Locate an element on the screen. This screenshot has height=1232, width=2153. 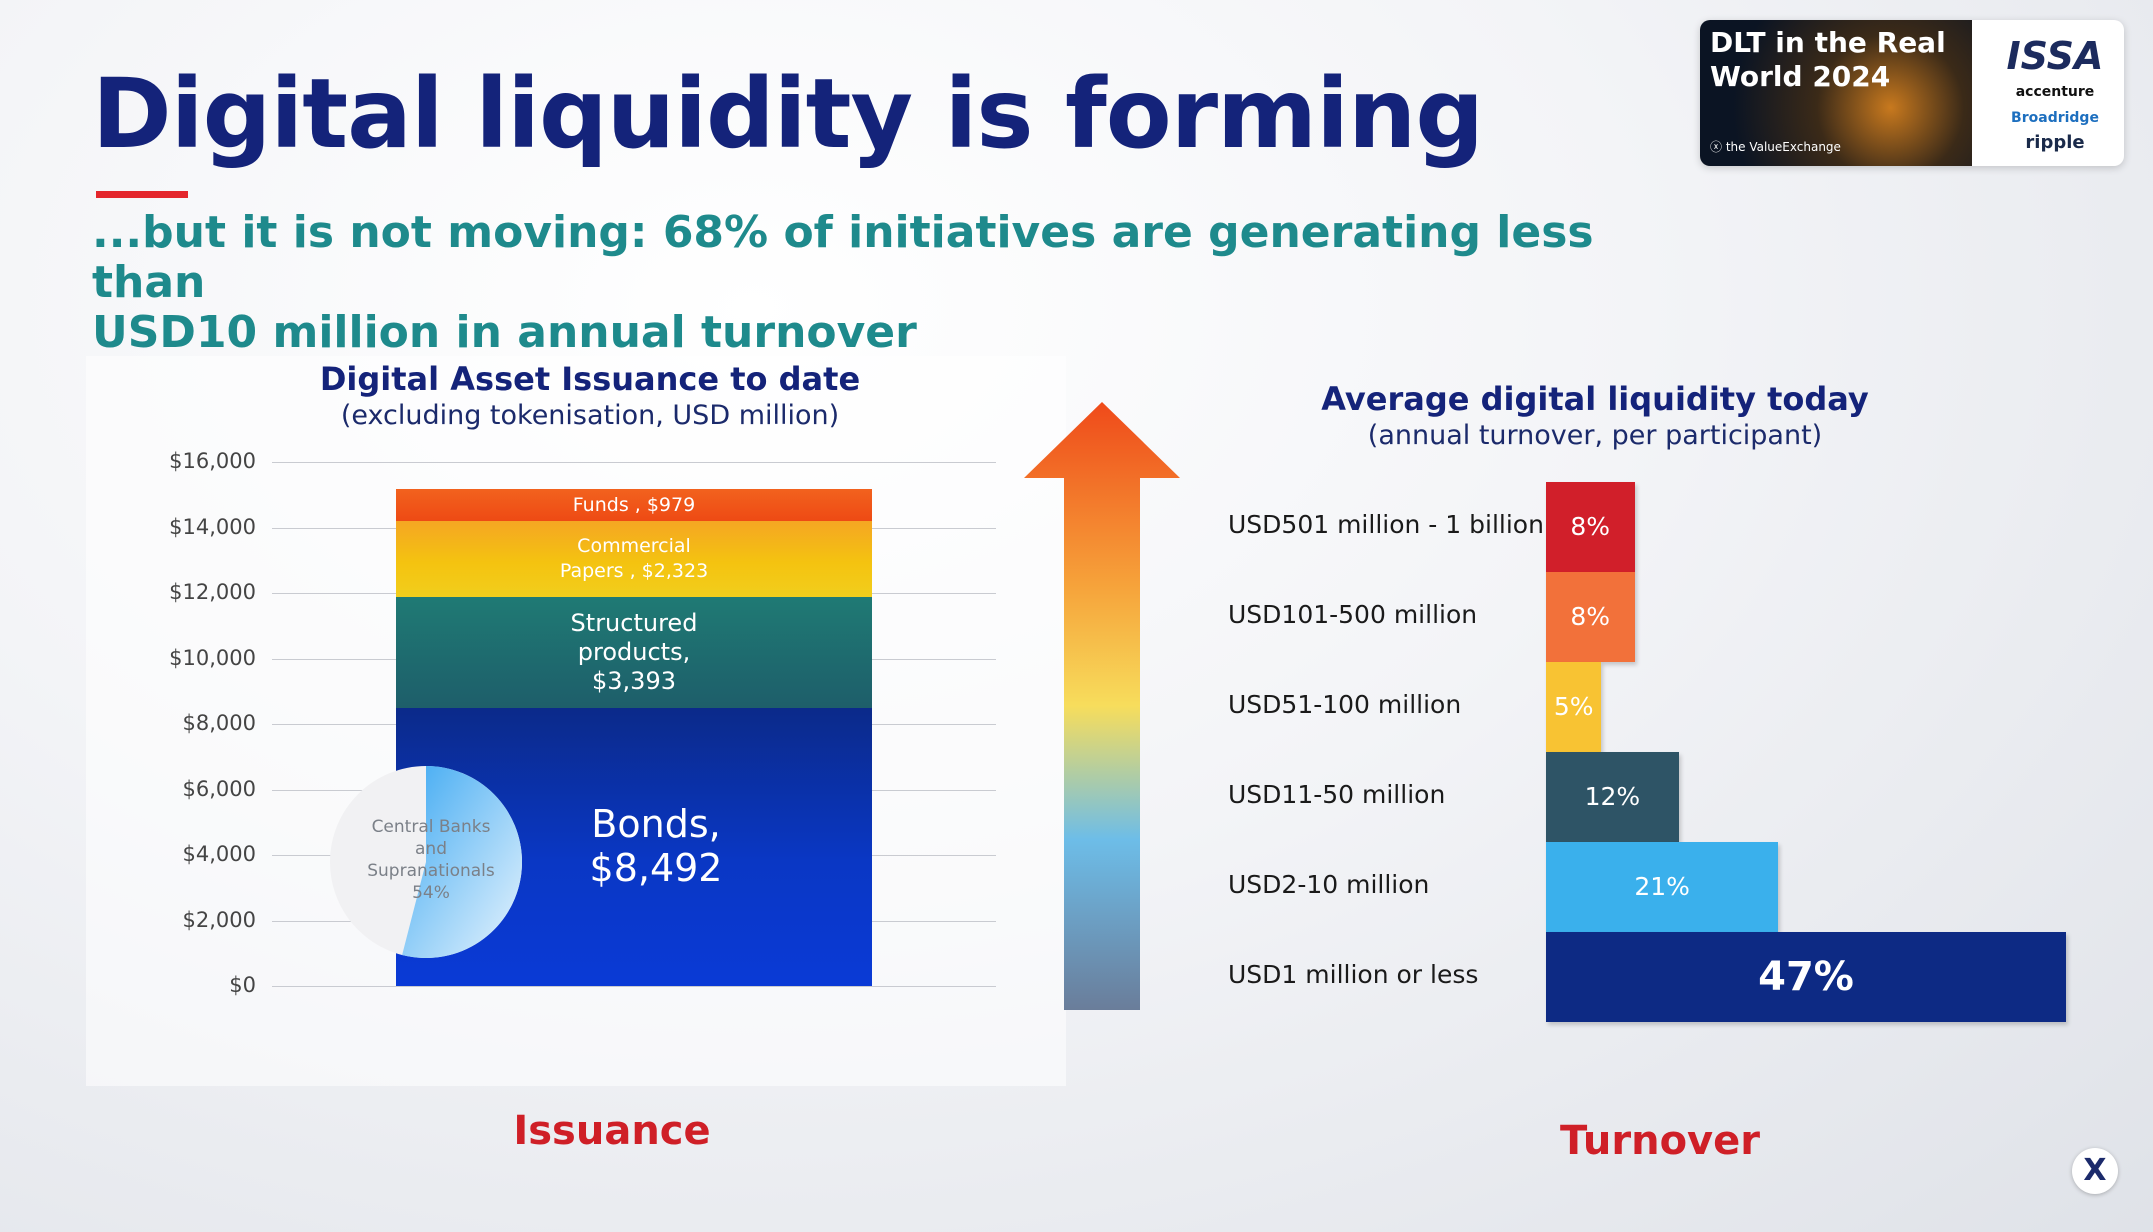
badge-network-image is located at coordinates (1836, 93).